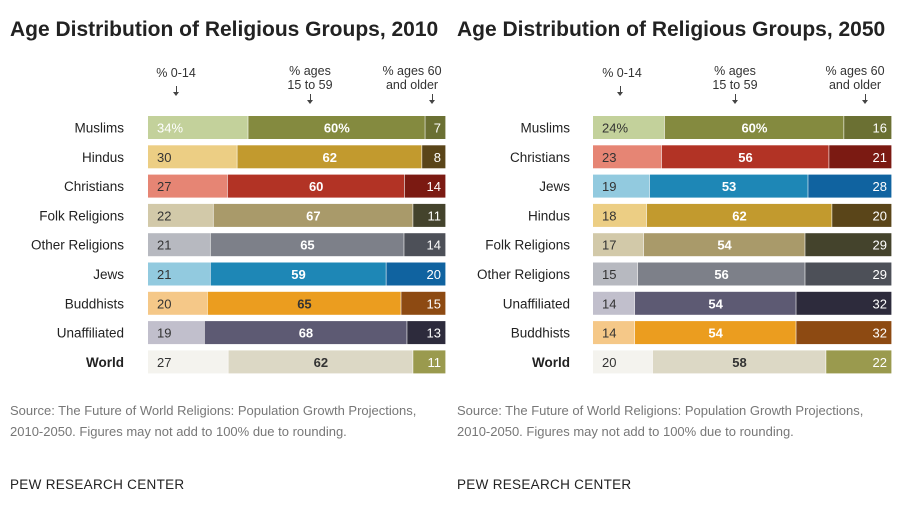 Image resolution: width=920 pixels, height=511 pixels. Describe the element at coordinates (544, 484) in the screenshot. I see `brand-label: PEW RESEARCH CENTER` at that location.